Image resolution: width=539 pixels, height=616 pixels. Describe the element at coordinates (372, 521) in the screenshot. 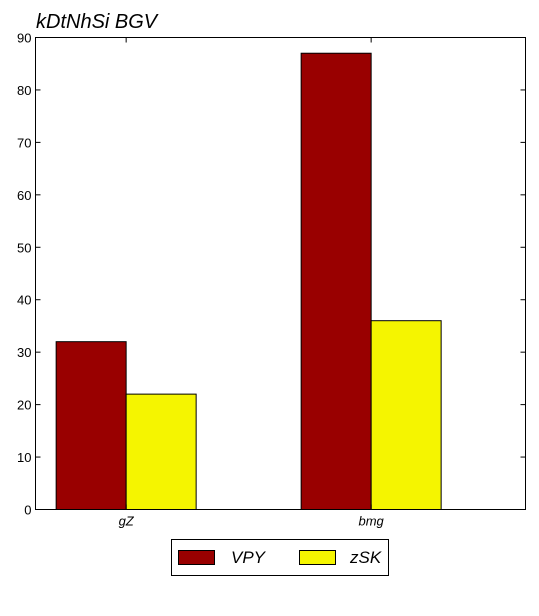

I see `x-tick-label: bmg` at that location.